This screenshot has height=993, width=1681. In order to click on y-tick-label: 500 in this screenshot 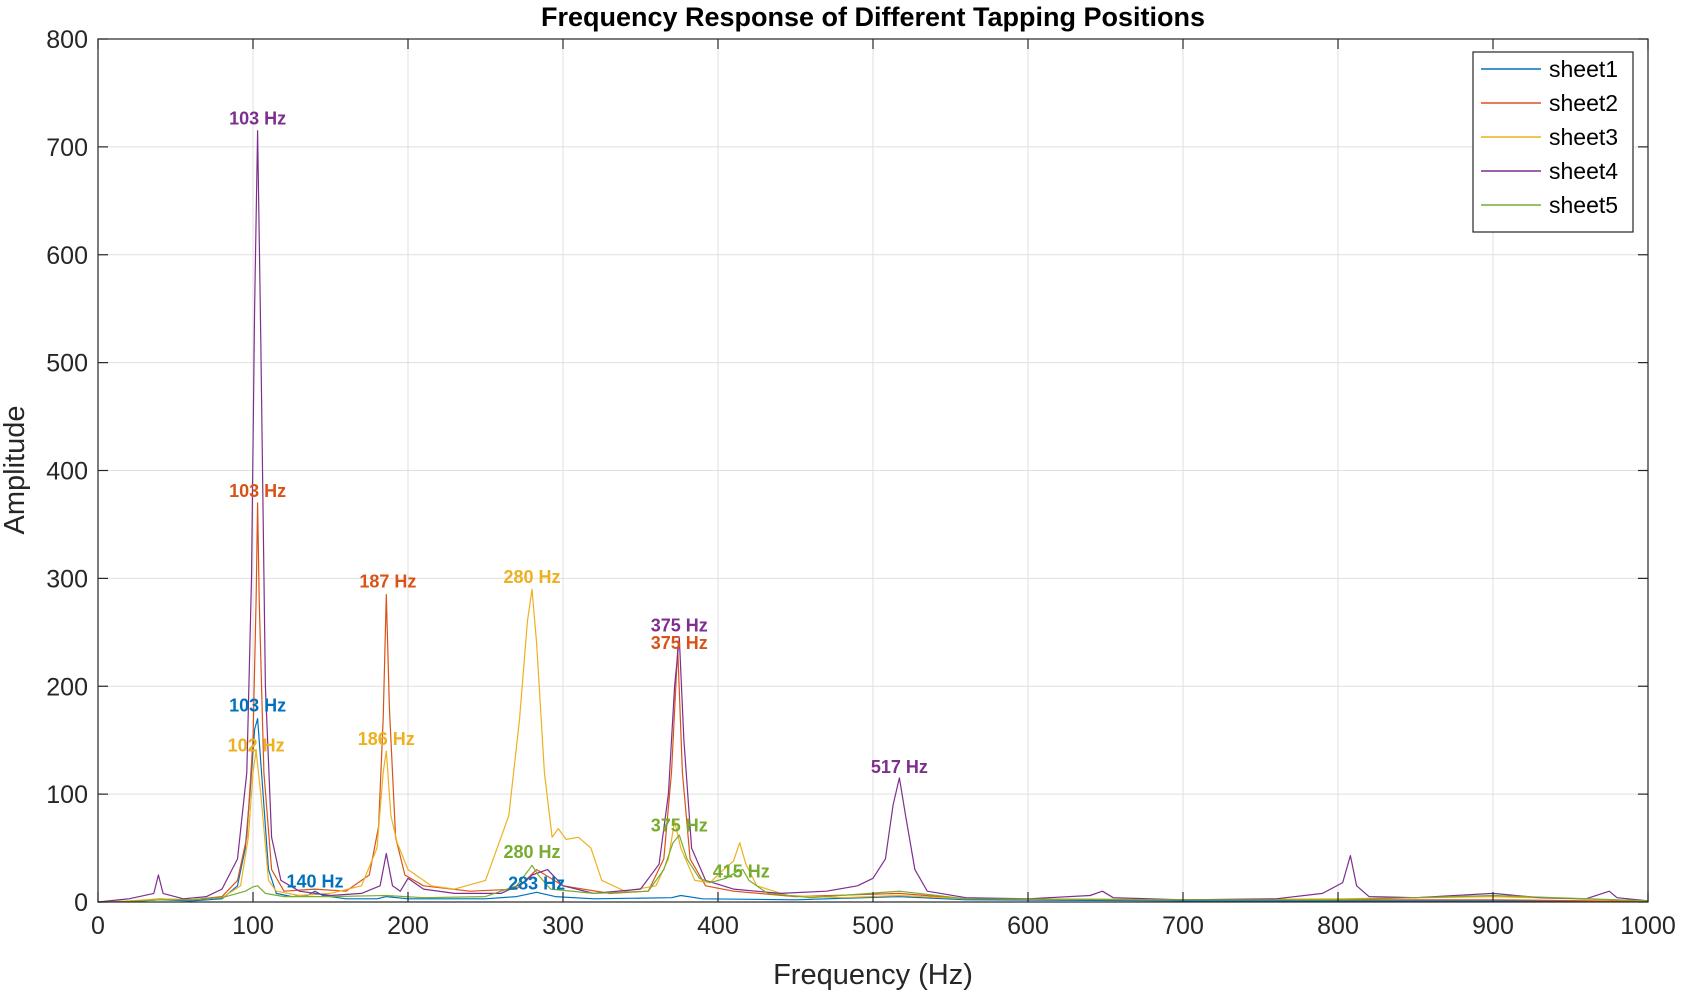, I will do `click(67, 364)`.